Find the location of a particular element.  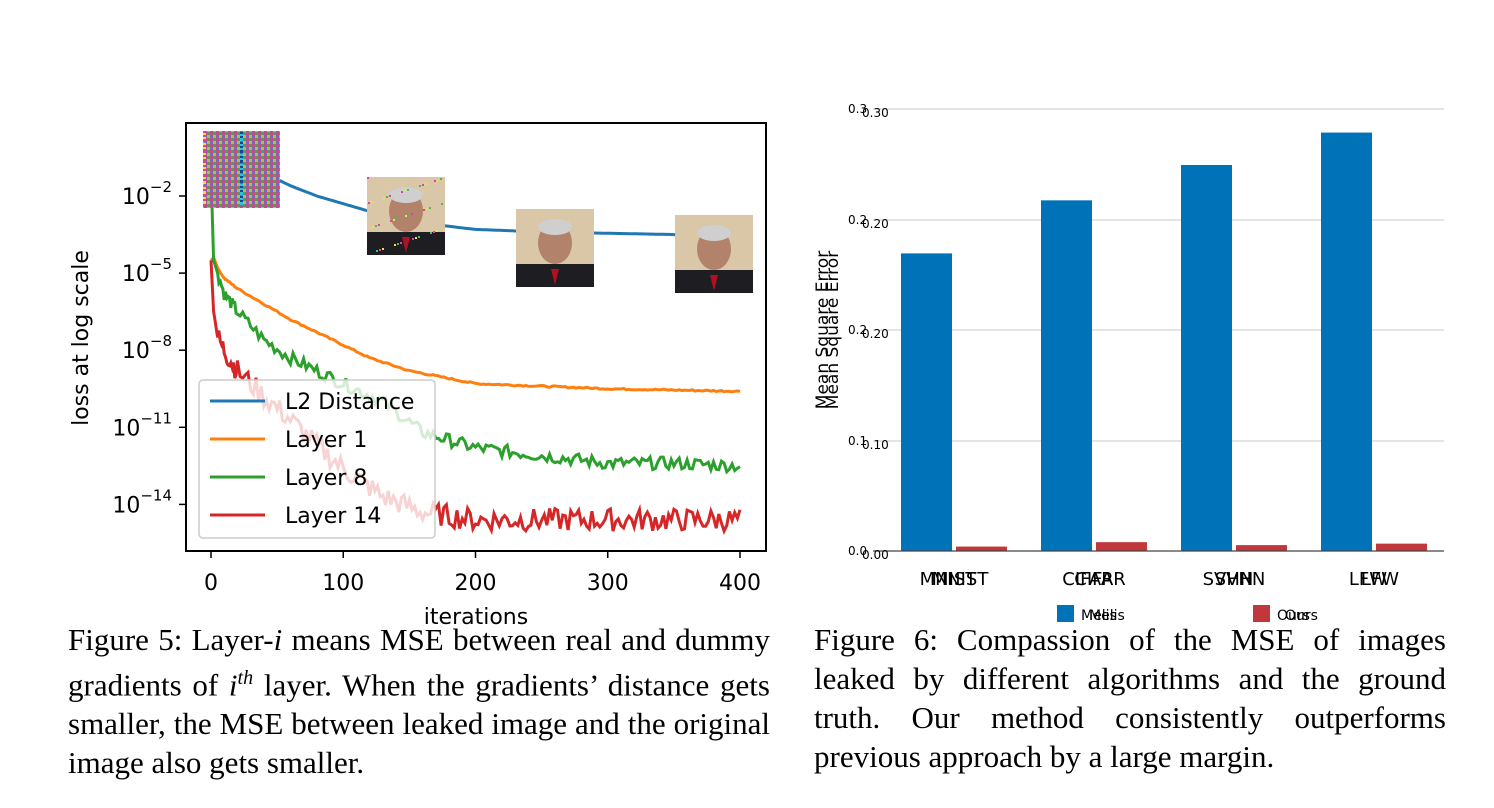

y-tick-label: 10⁻² is located at coordinates (147, 194).